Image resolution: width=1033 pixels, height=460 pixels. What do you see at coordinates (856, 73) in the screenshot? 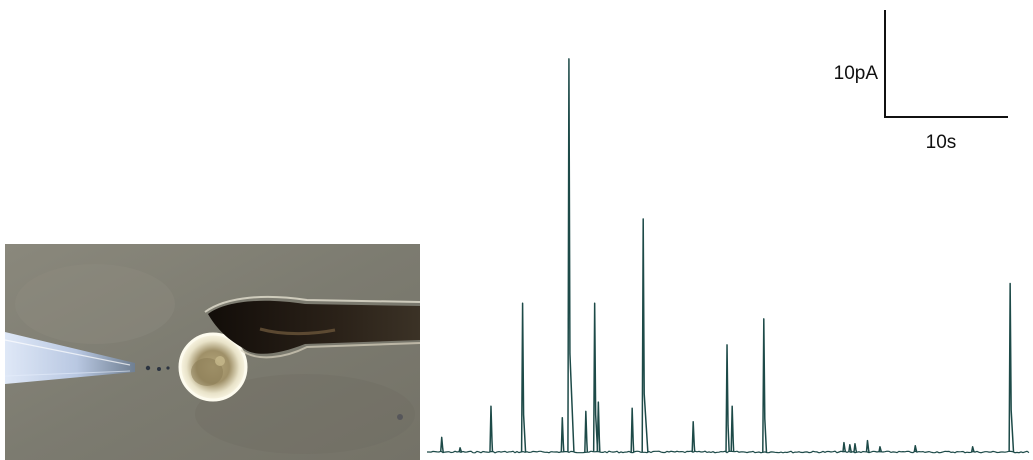
I see `scale-bar-current-label: 10pA` at bounding box center [856, 73].